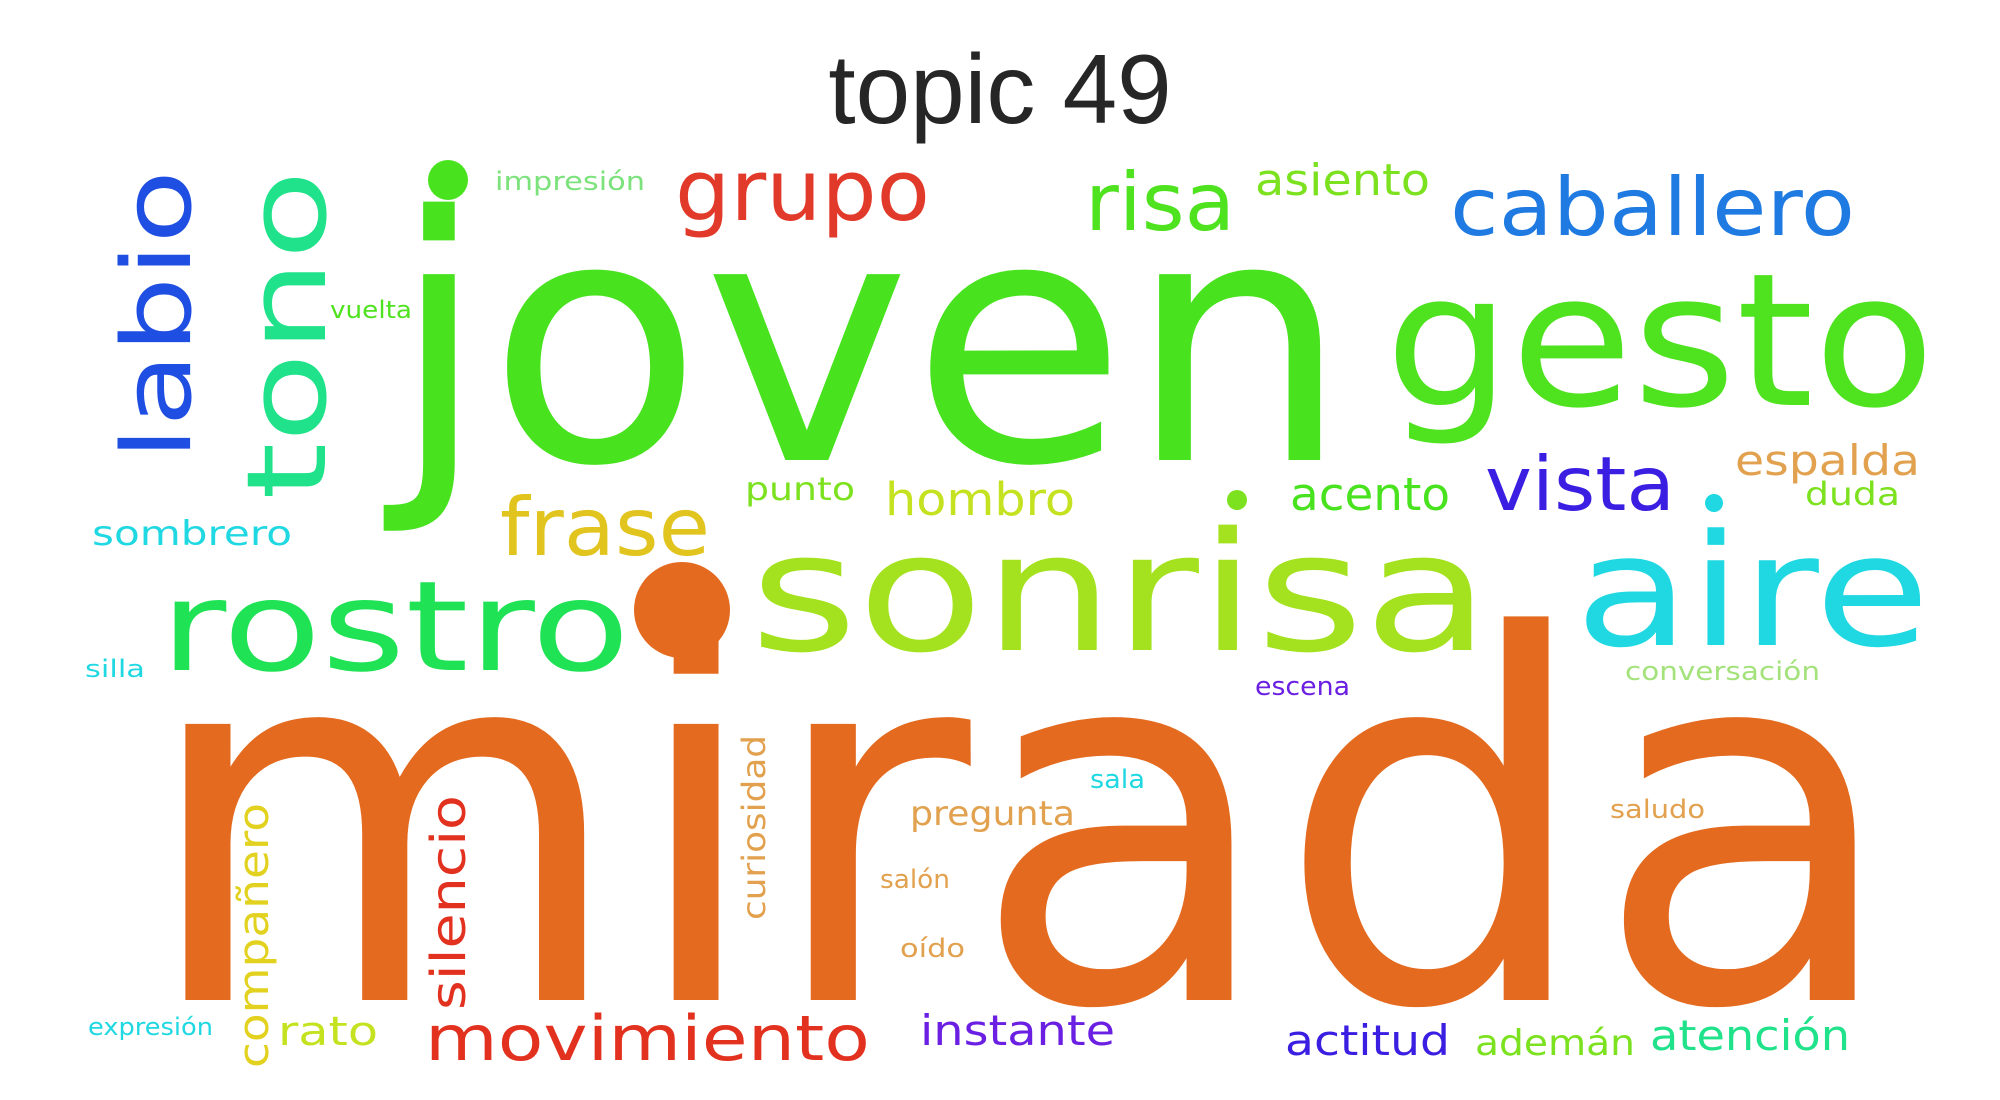 The image size is (2000, 1100). Describe the element at coordinates (1722, 672) in the screenshot. I see `word-conversacion: conversación` at that location.